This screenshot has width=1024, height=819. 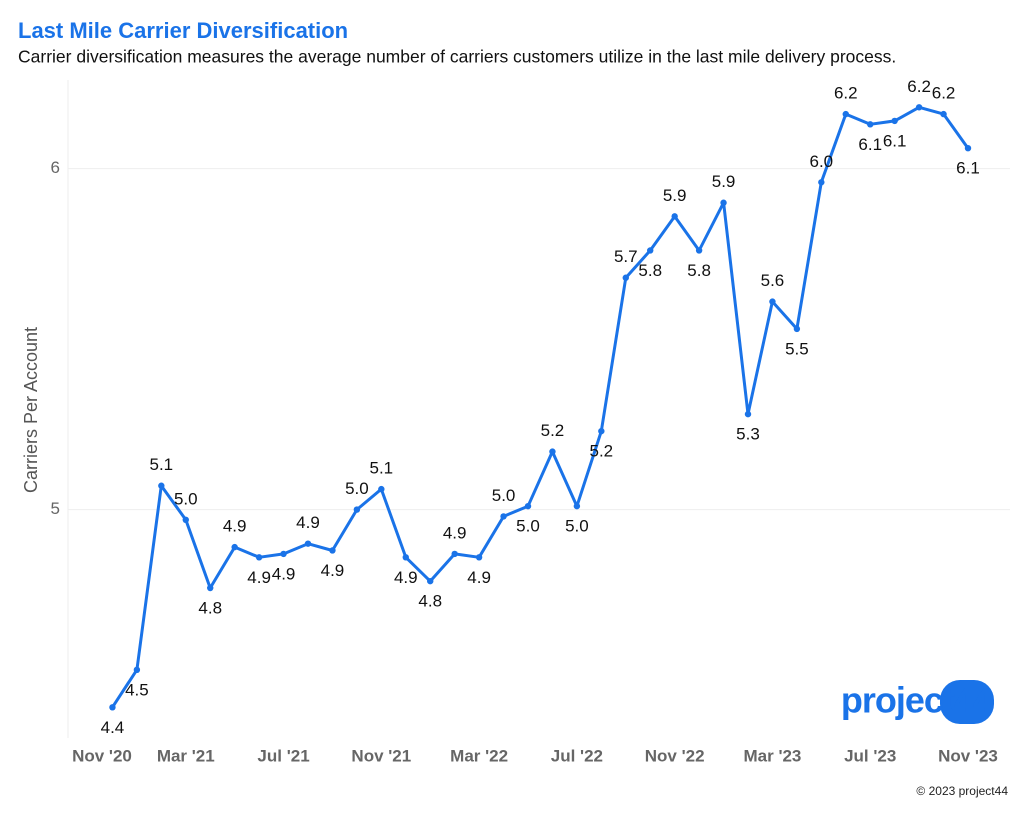 I want to click on logo: project44, so click(x=917, y=700).